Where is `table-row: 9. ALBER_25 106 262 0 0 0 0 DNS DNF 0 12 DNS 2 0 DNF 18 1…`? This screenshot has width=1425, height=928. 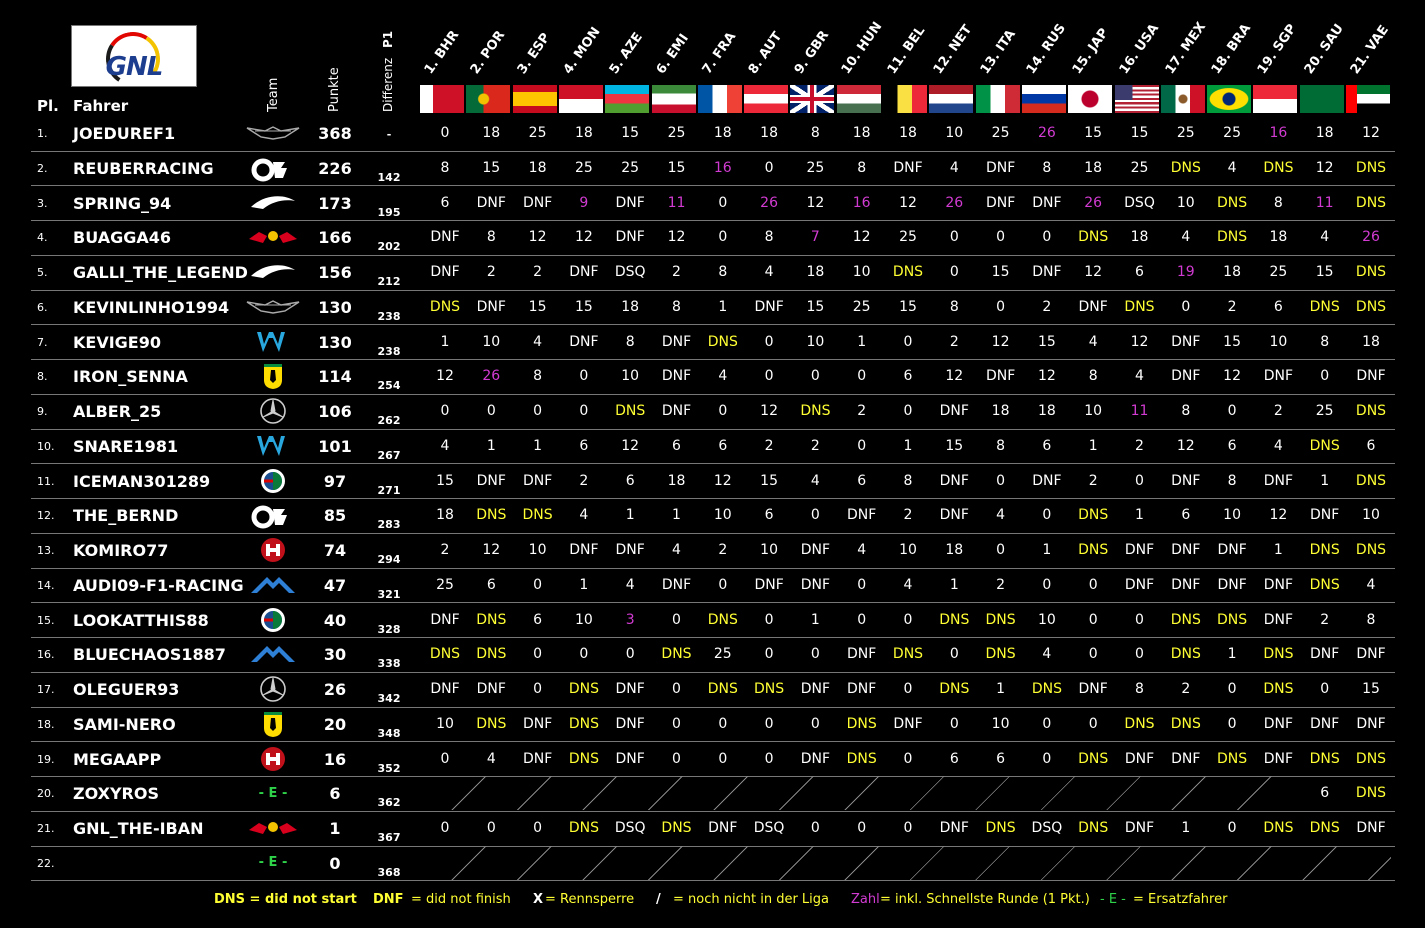
table-row: 9. ALBER_25 106 262 0 0 0 0 DNS DNF 0 12 DNS 2 0 DNF 18 1… is located at coordinates (713, 412).